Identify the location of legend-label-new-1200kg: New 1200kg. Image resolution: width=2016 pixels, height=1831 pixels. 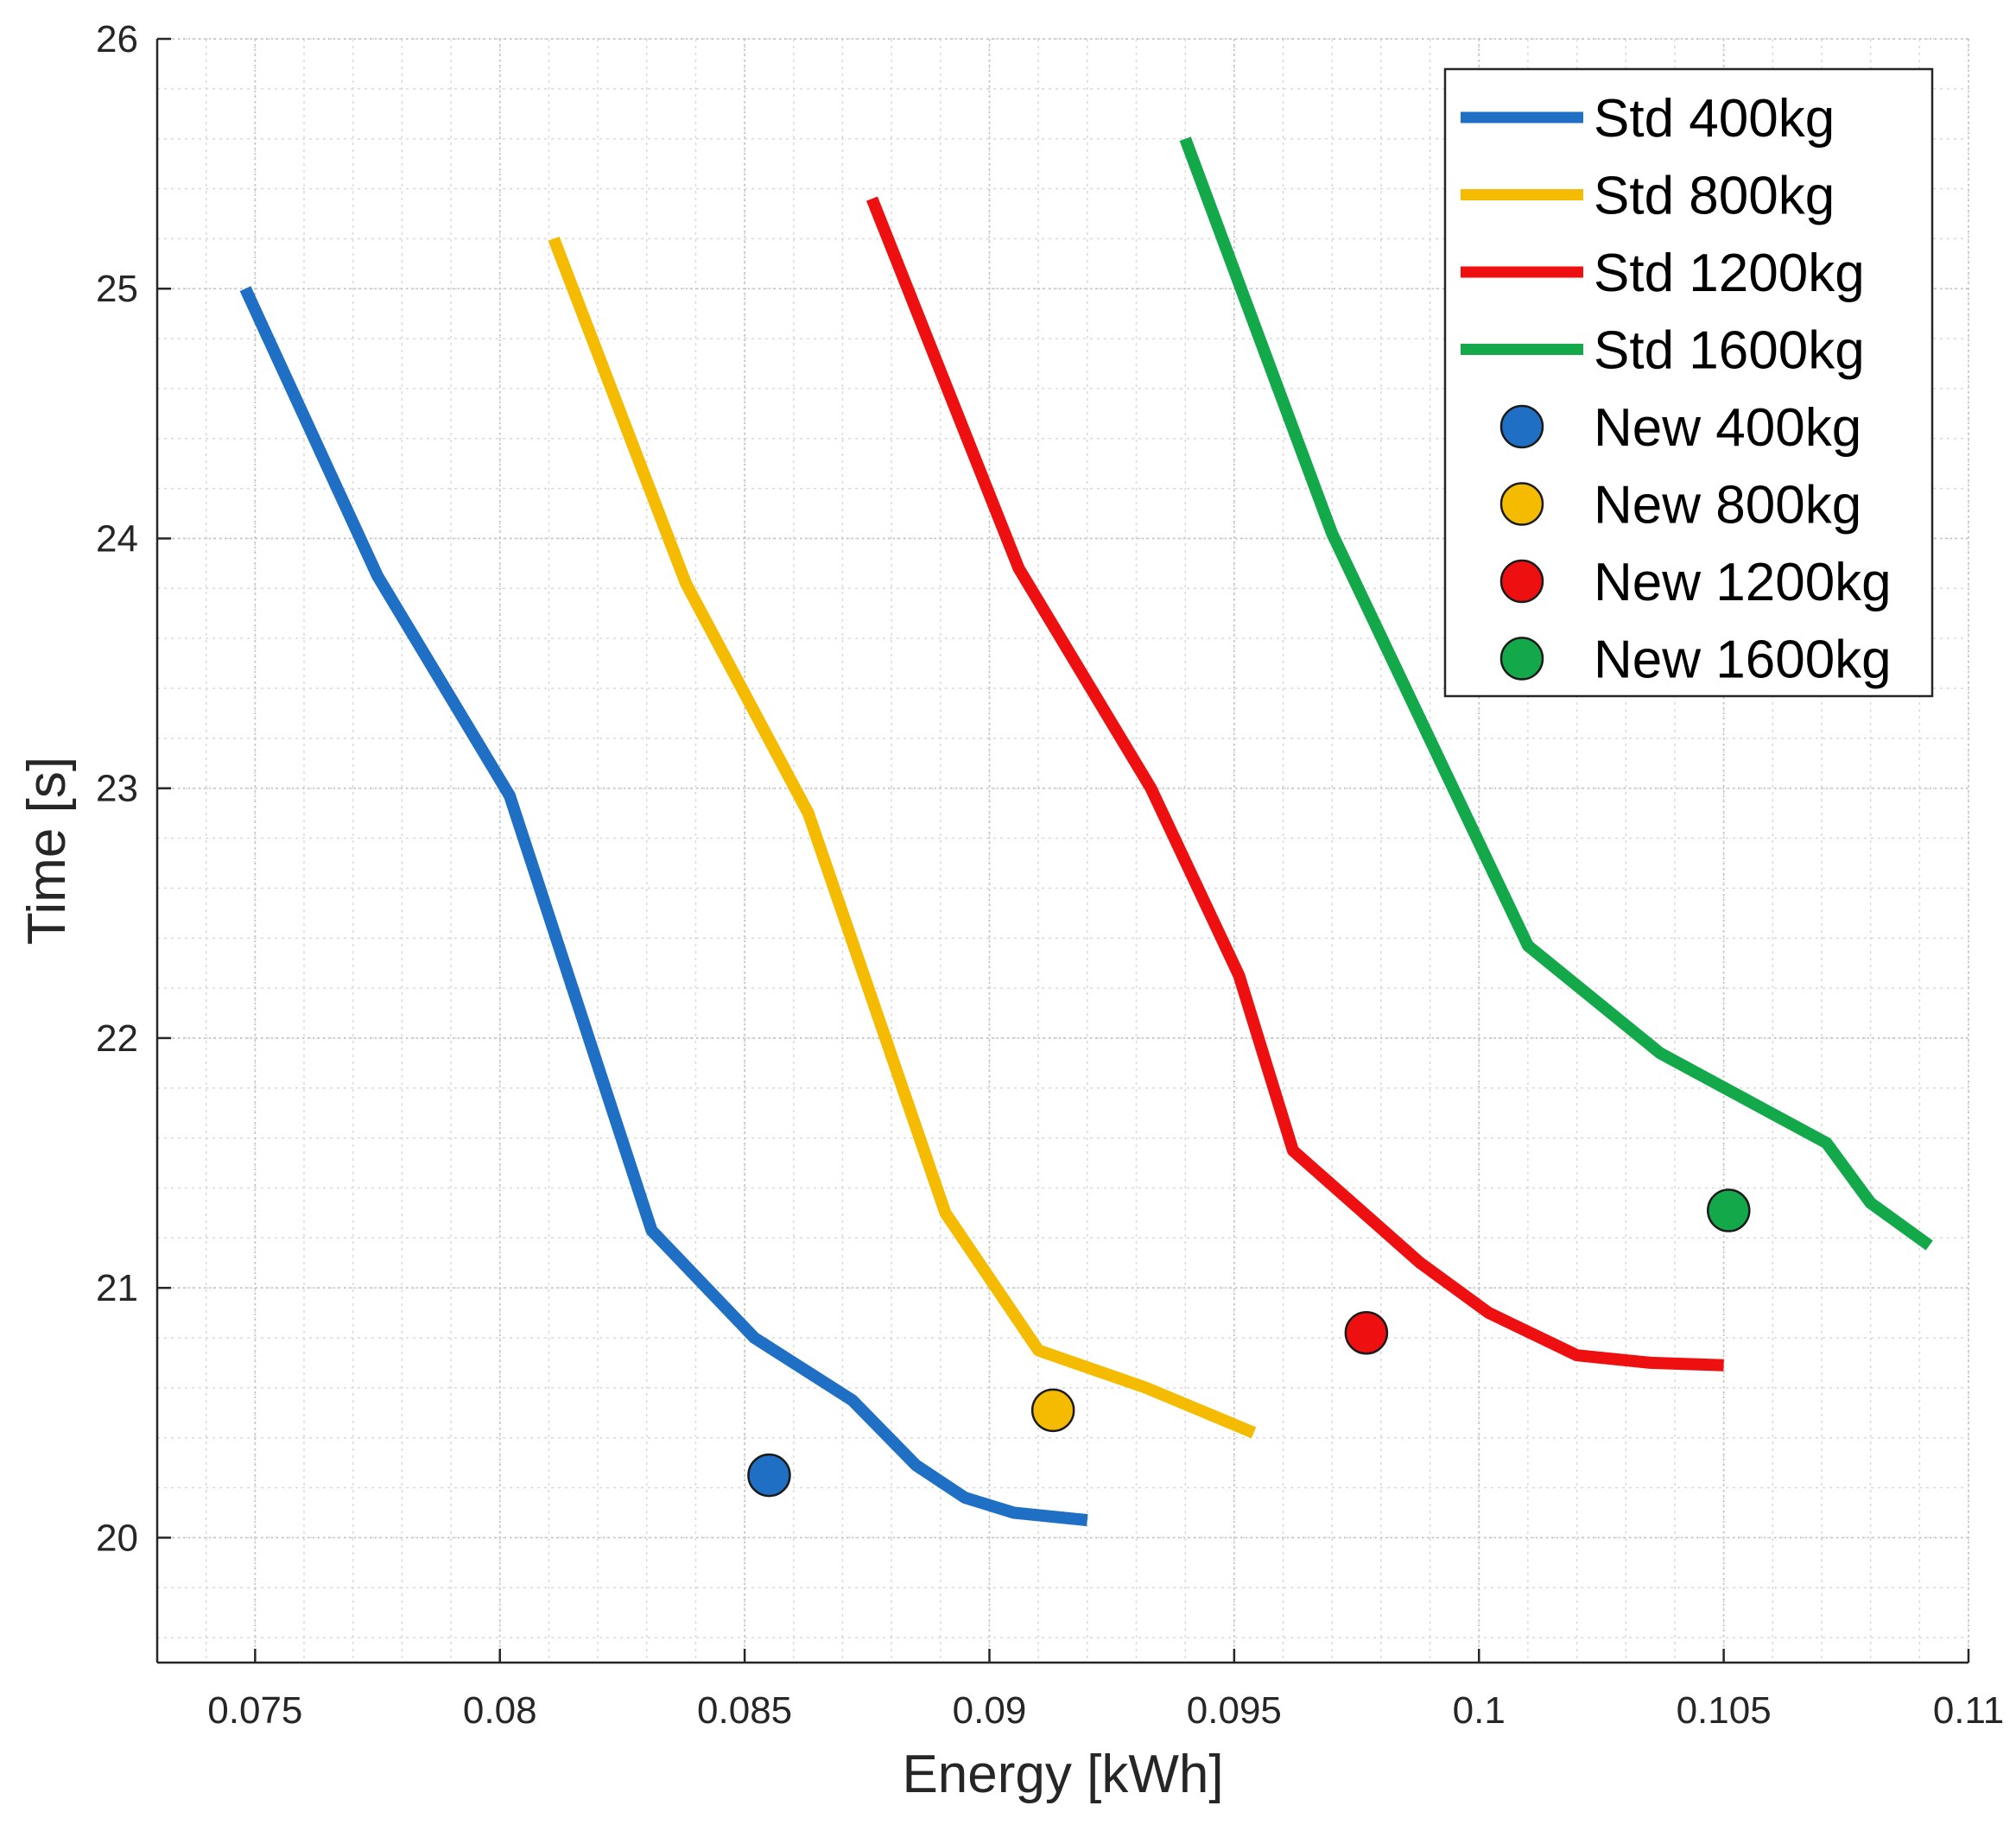
(1743, 582).